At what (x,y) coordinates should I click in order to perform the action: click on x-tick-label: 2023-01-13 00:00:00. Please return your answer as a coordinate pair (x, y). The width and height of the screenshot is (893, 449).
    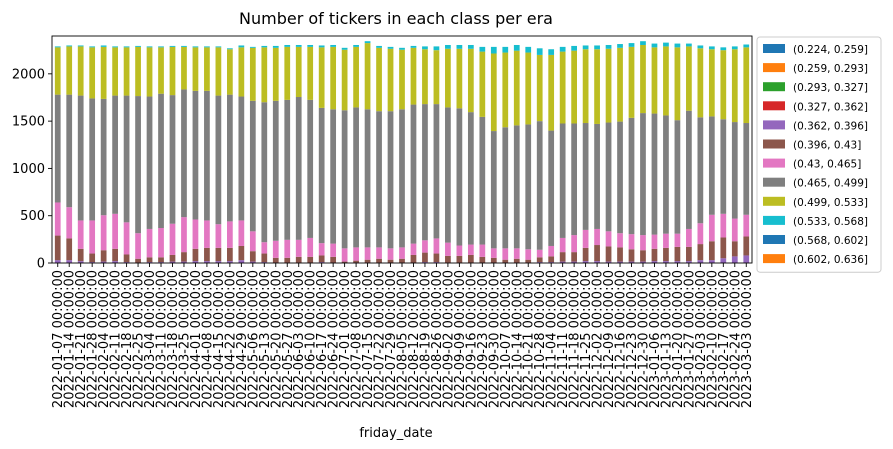
    Looking at the image, I should click on (666, 339).